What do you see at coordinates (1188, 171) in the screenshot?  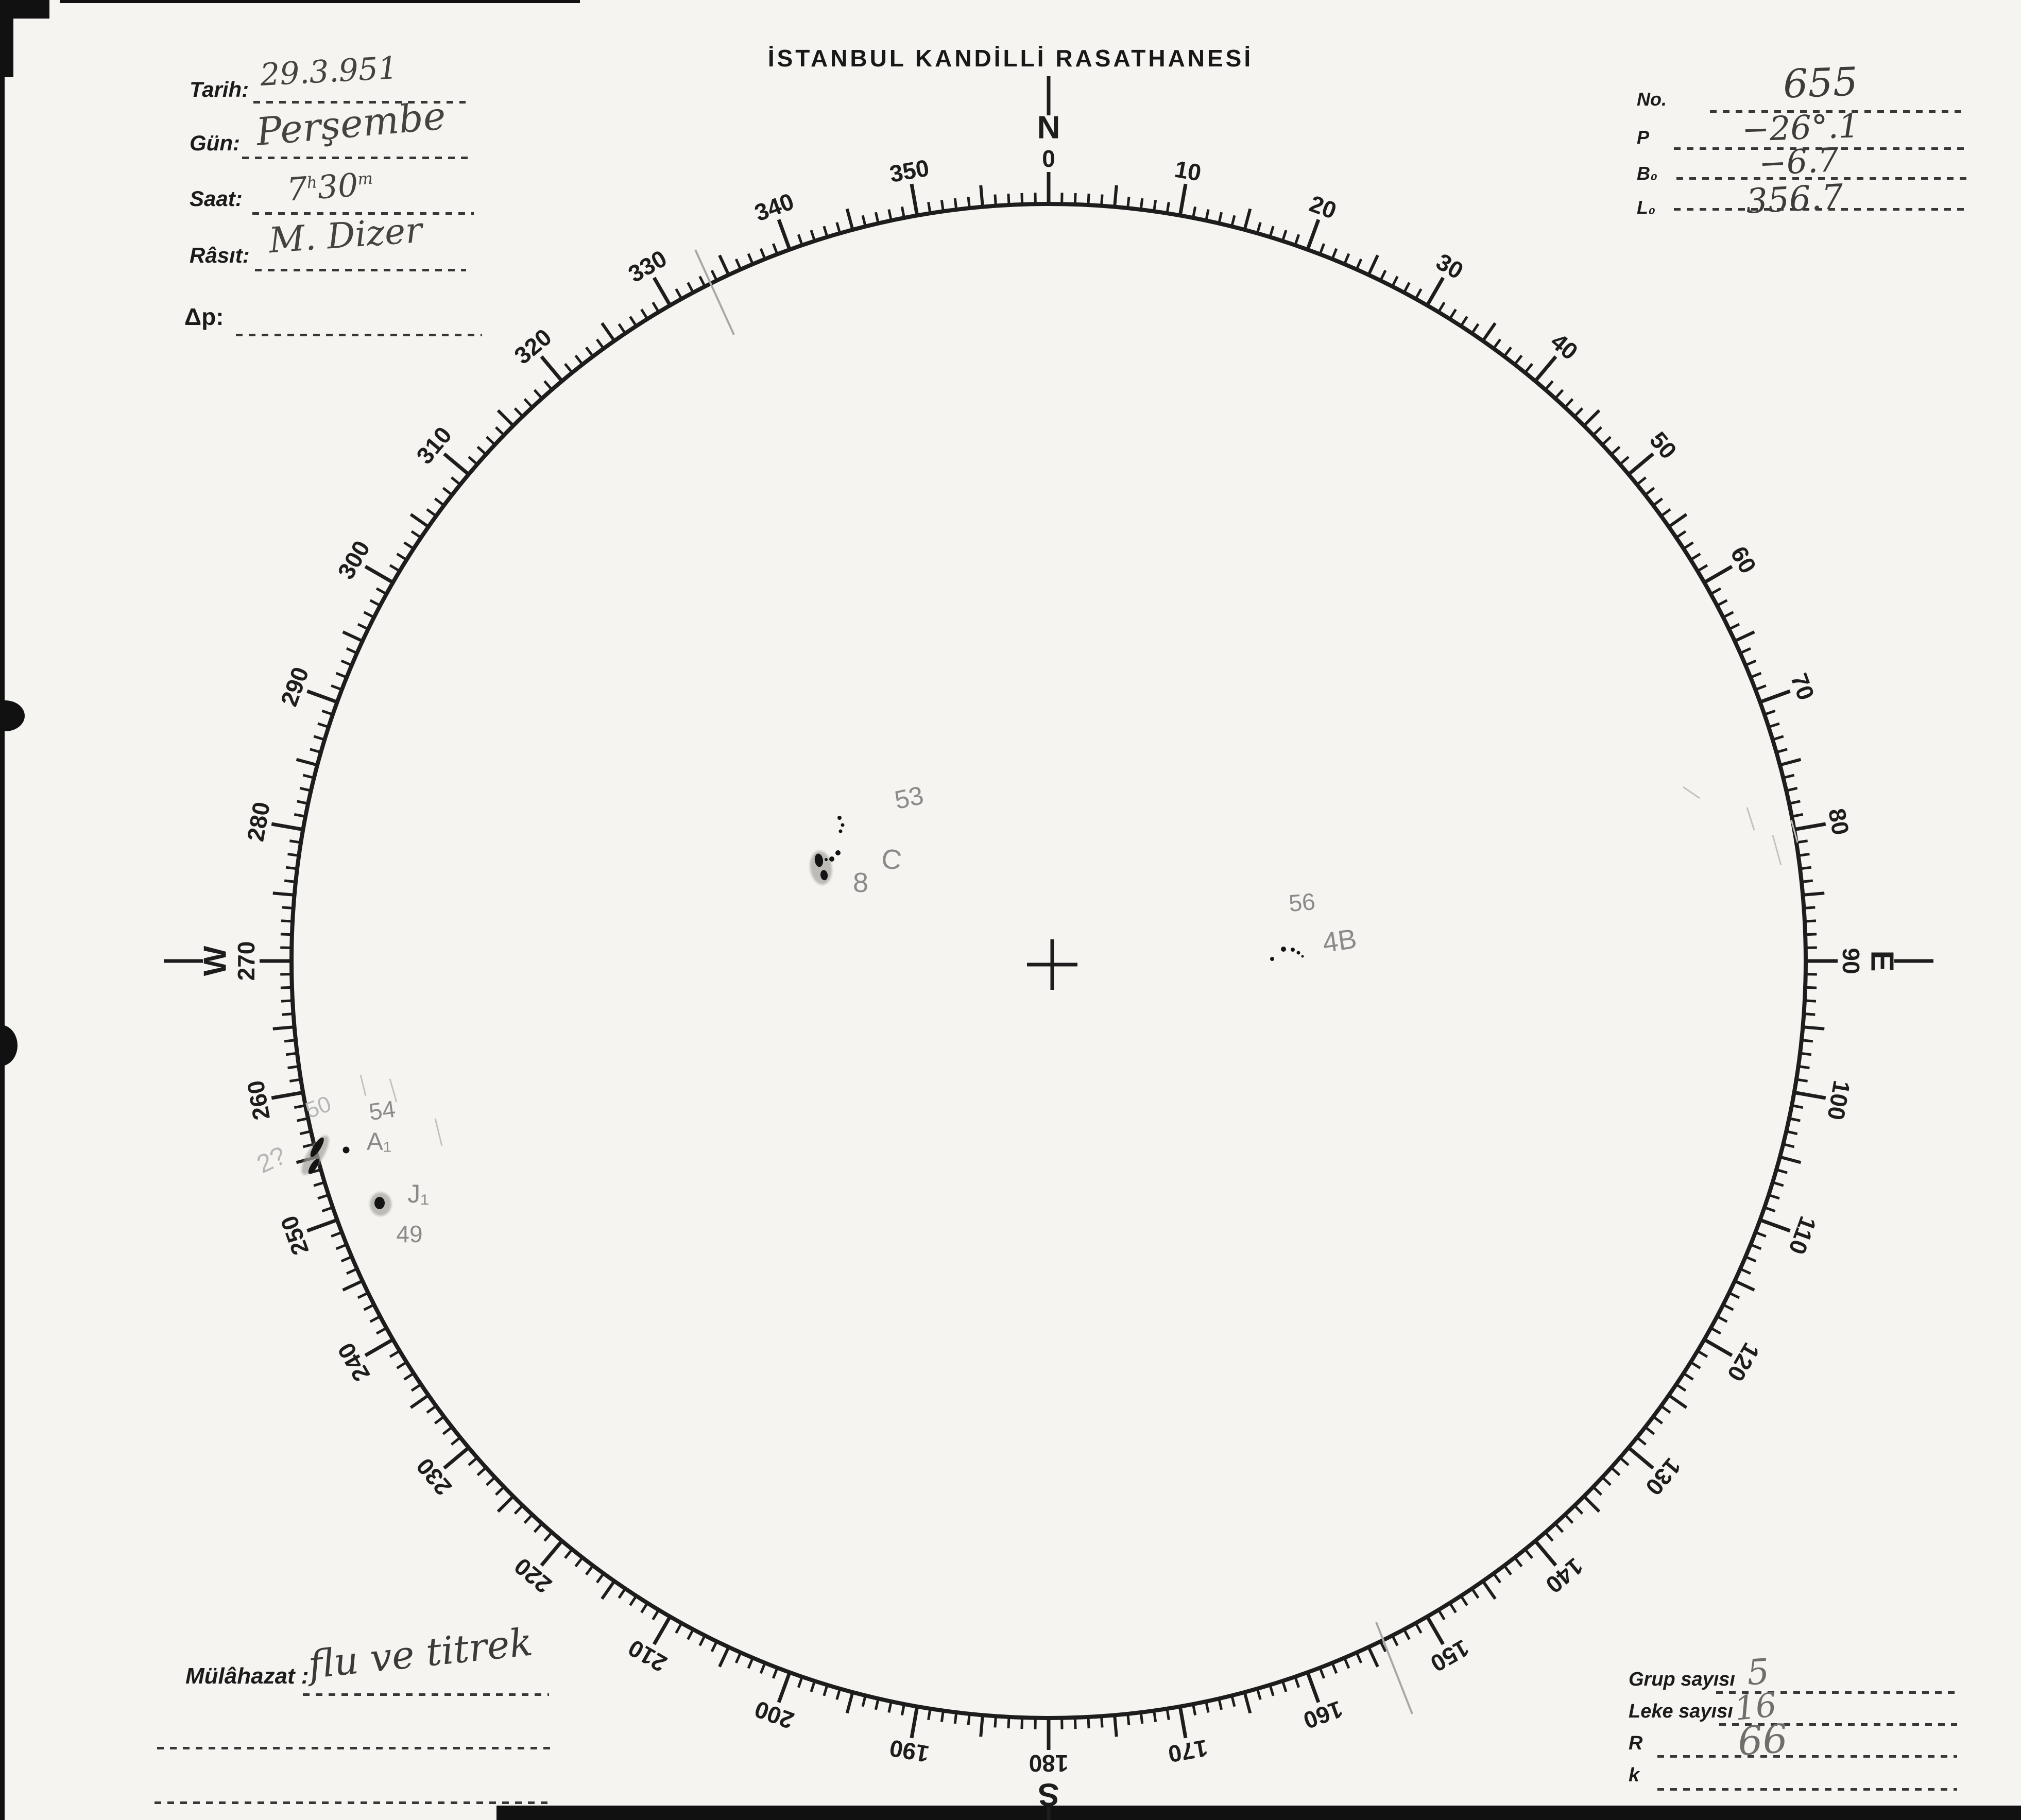 I see `degree-label: 10` at bounding box center [1188, 171].